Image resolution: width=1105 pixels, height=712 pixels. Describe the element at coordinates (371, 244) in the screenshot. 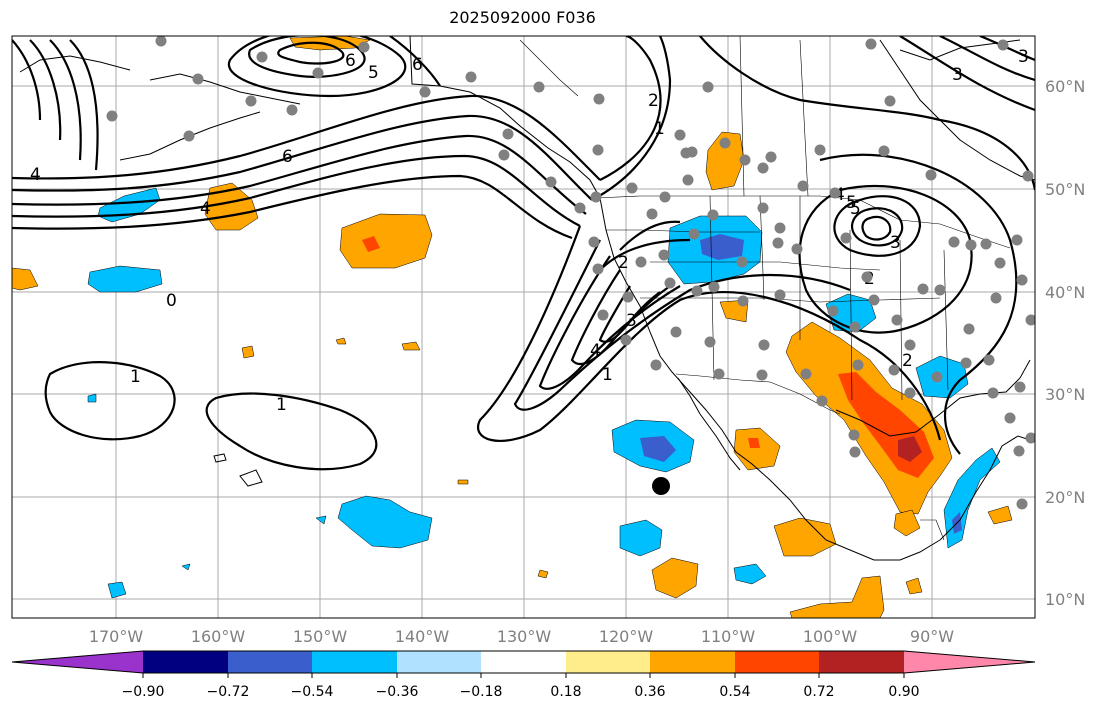

I see `strong-positive-anomaly` at that location.